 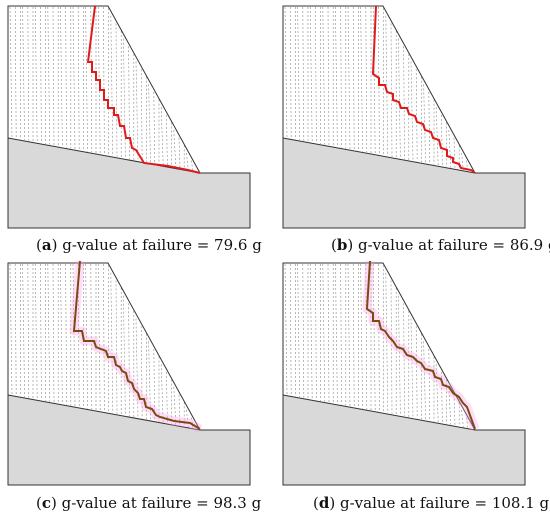 What do you see at coordinates (440, 245) in the screenshot?
I see `caption-b: (b) g-value at failure = 86.9 g` at bounding box center [440, 245].